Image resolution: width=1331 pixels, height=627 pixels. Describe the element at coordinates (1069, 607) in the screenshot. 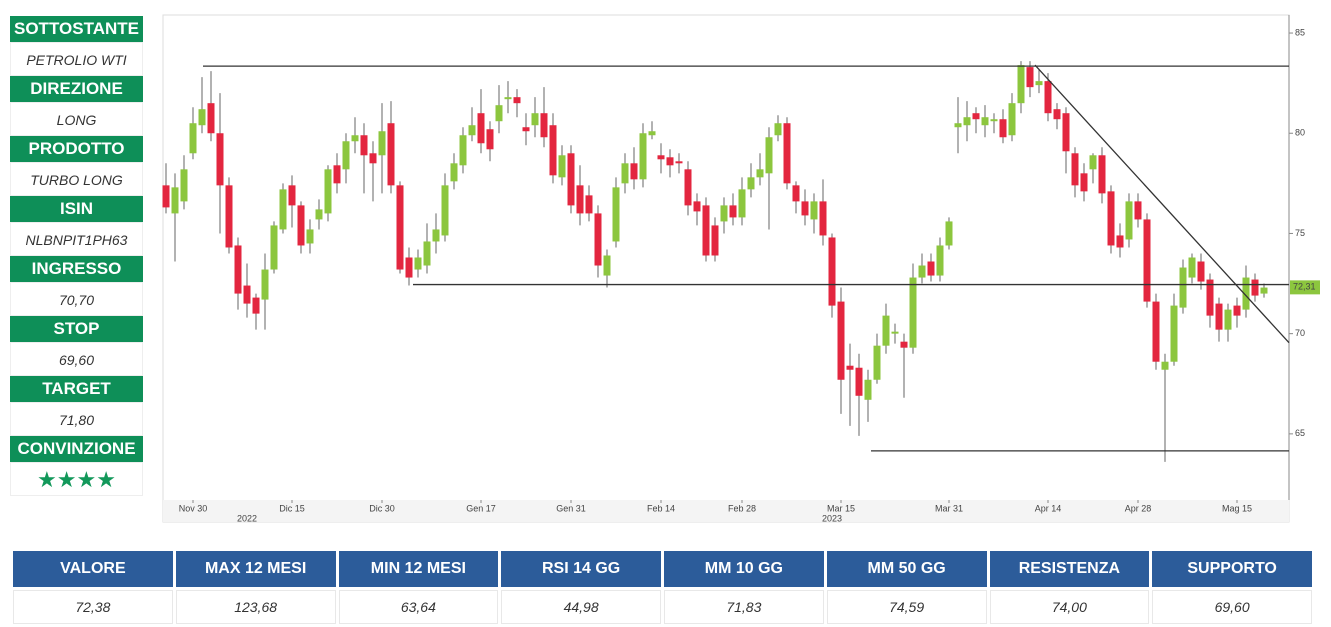

I see `table-cell: 74,00` at that location.